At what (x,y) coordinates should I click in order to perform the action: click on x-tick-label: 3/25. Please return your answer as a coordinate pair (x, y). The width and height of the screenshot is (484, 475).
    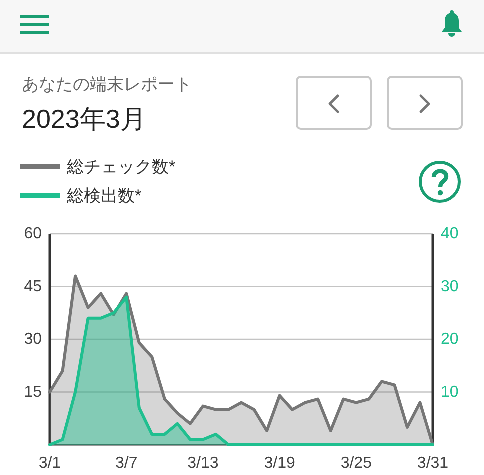
    Looking at the image, I should click on (356, 463).